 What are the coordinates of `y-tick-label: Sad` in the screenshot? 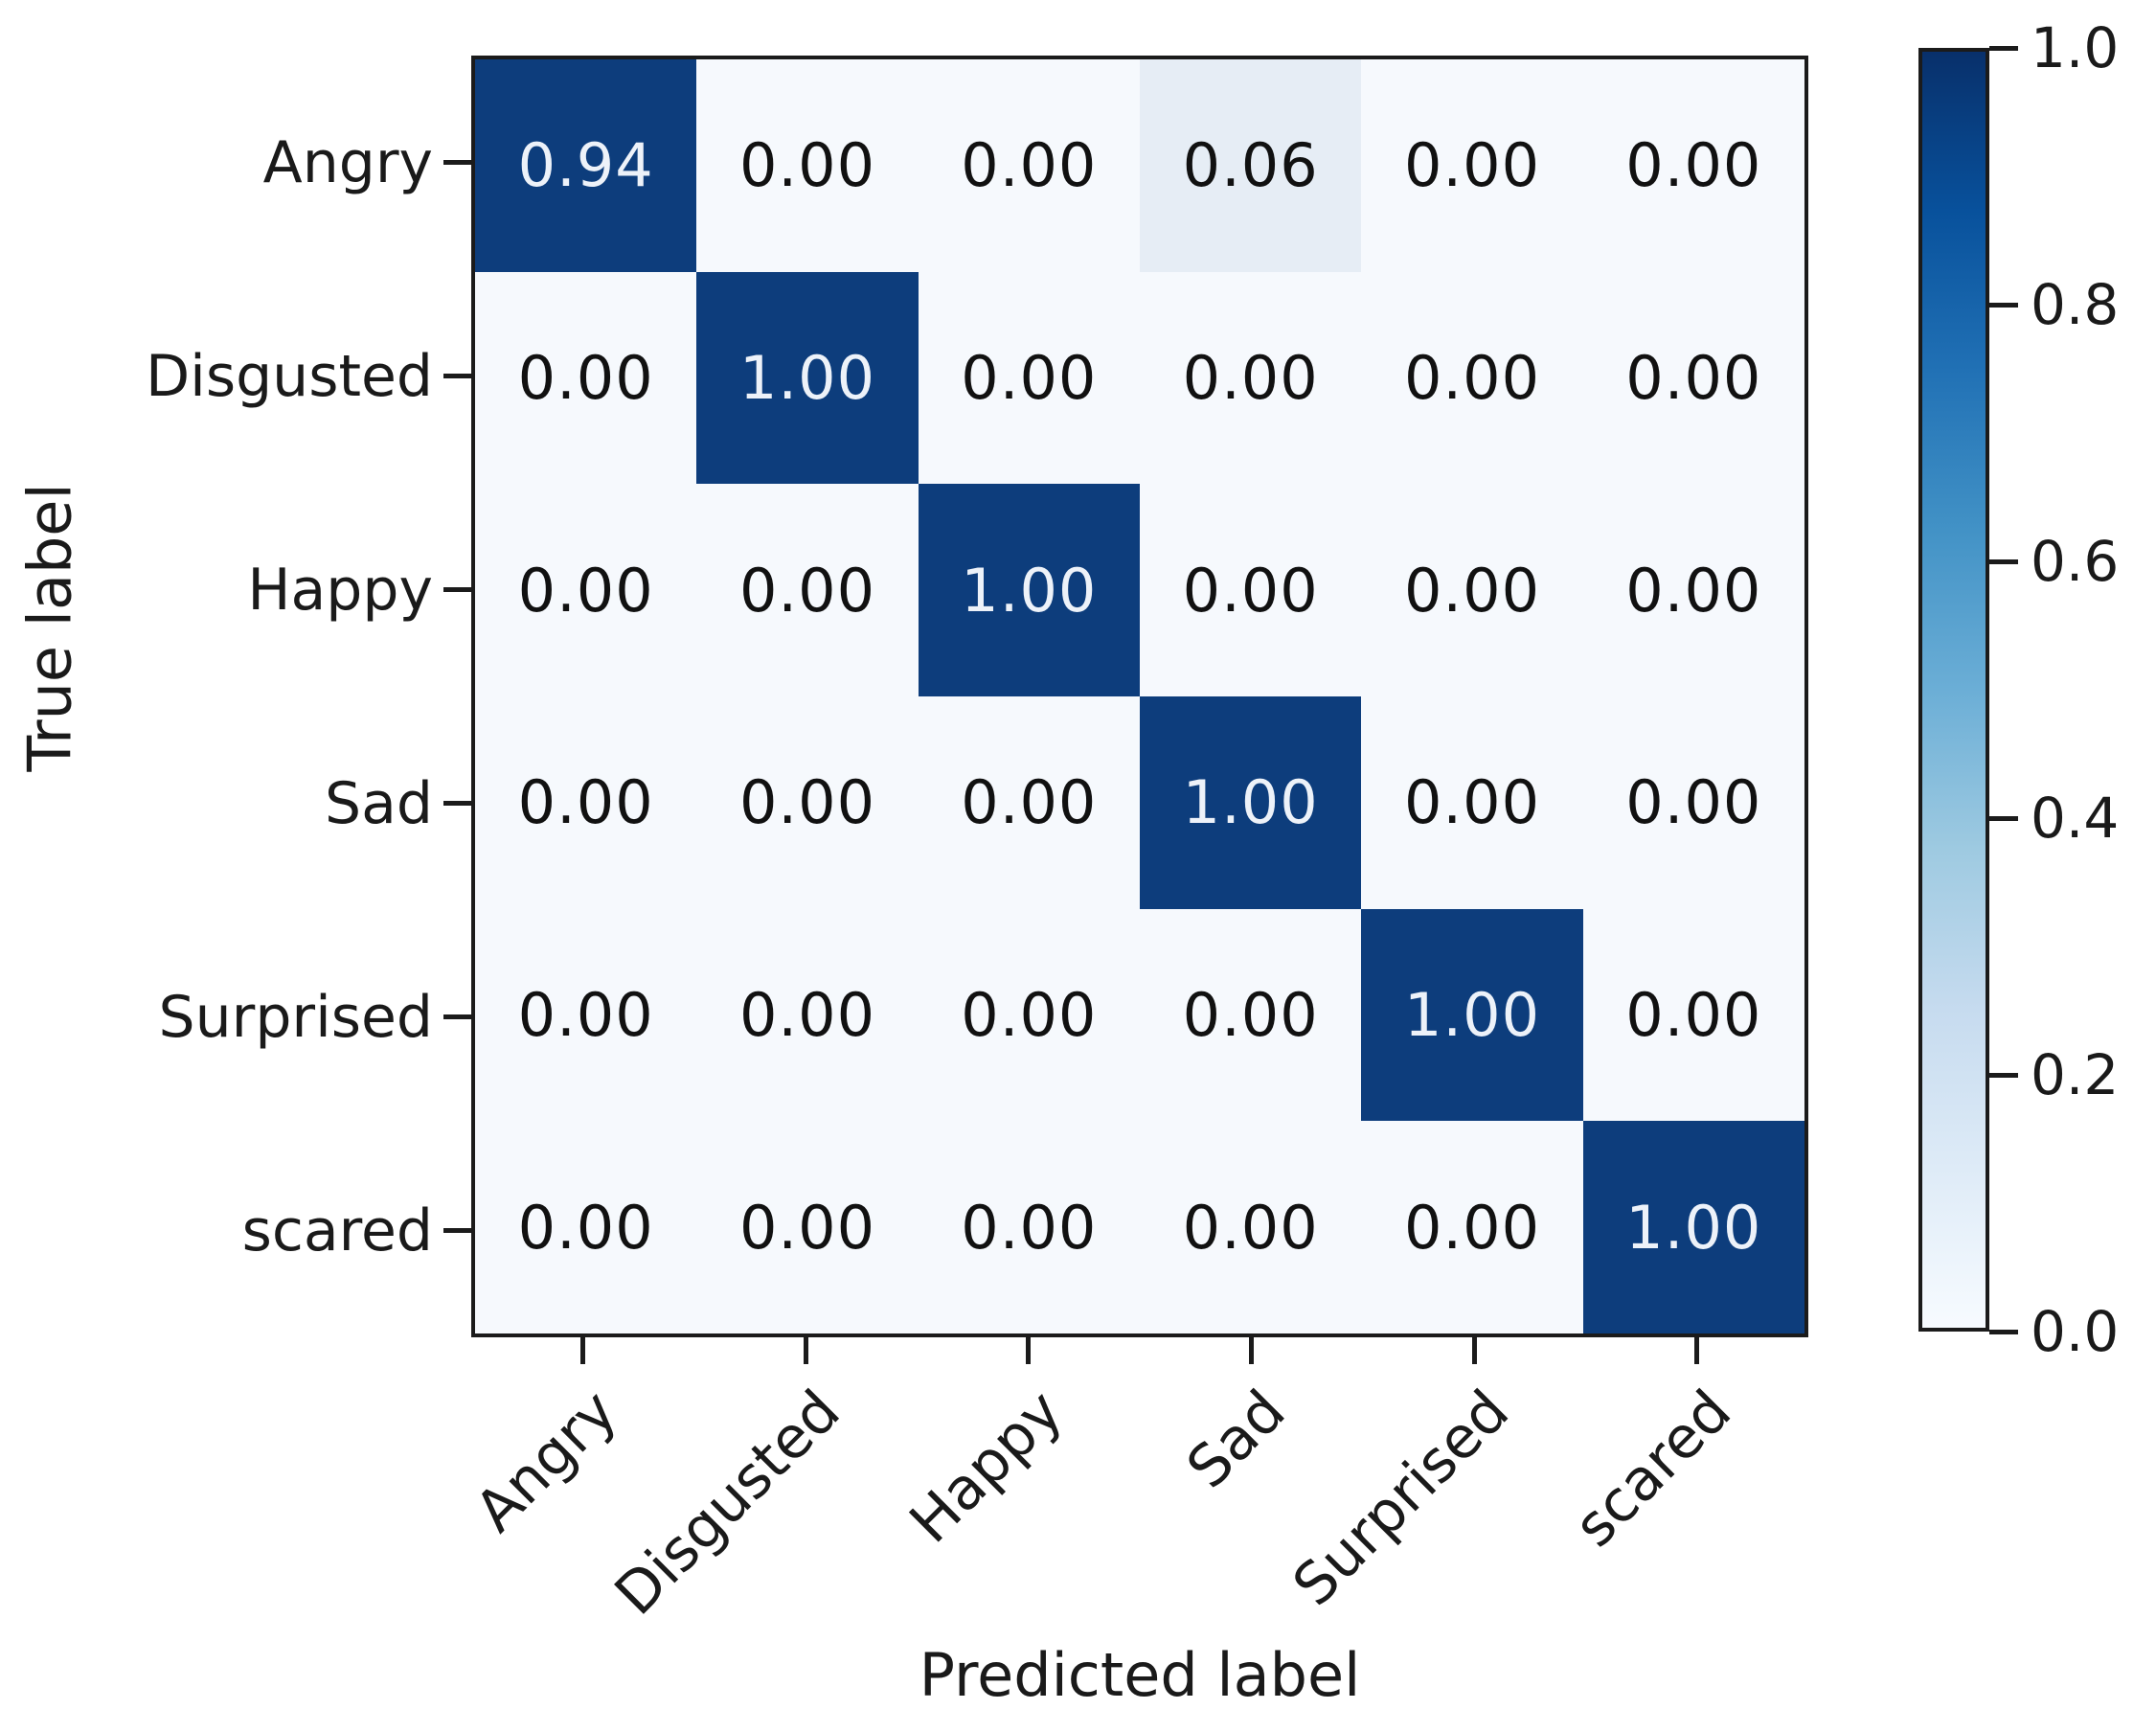 It's located at (379, 803).